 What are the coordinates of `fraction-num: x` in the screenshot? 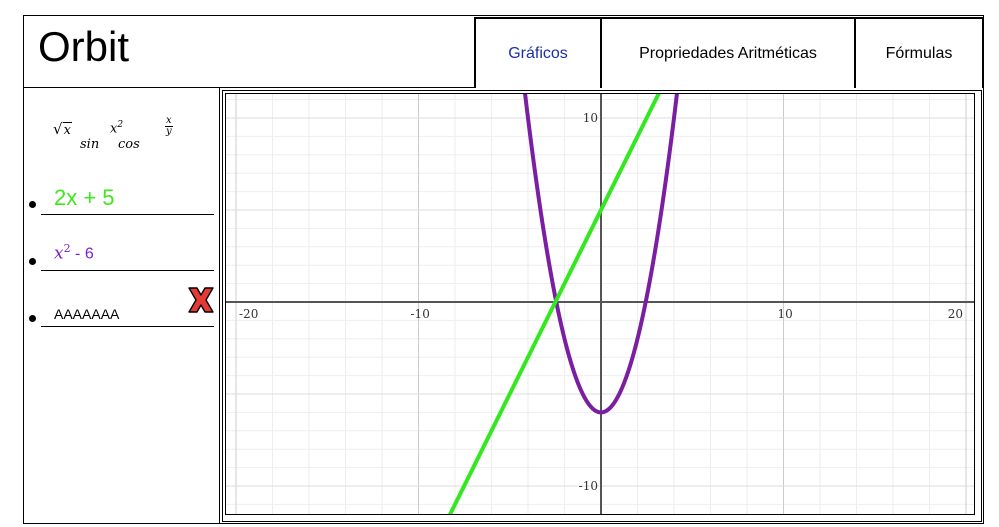 It's located at (169, 121).